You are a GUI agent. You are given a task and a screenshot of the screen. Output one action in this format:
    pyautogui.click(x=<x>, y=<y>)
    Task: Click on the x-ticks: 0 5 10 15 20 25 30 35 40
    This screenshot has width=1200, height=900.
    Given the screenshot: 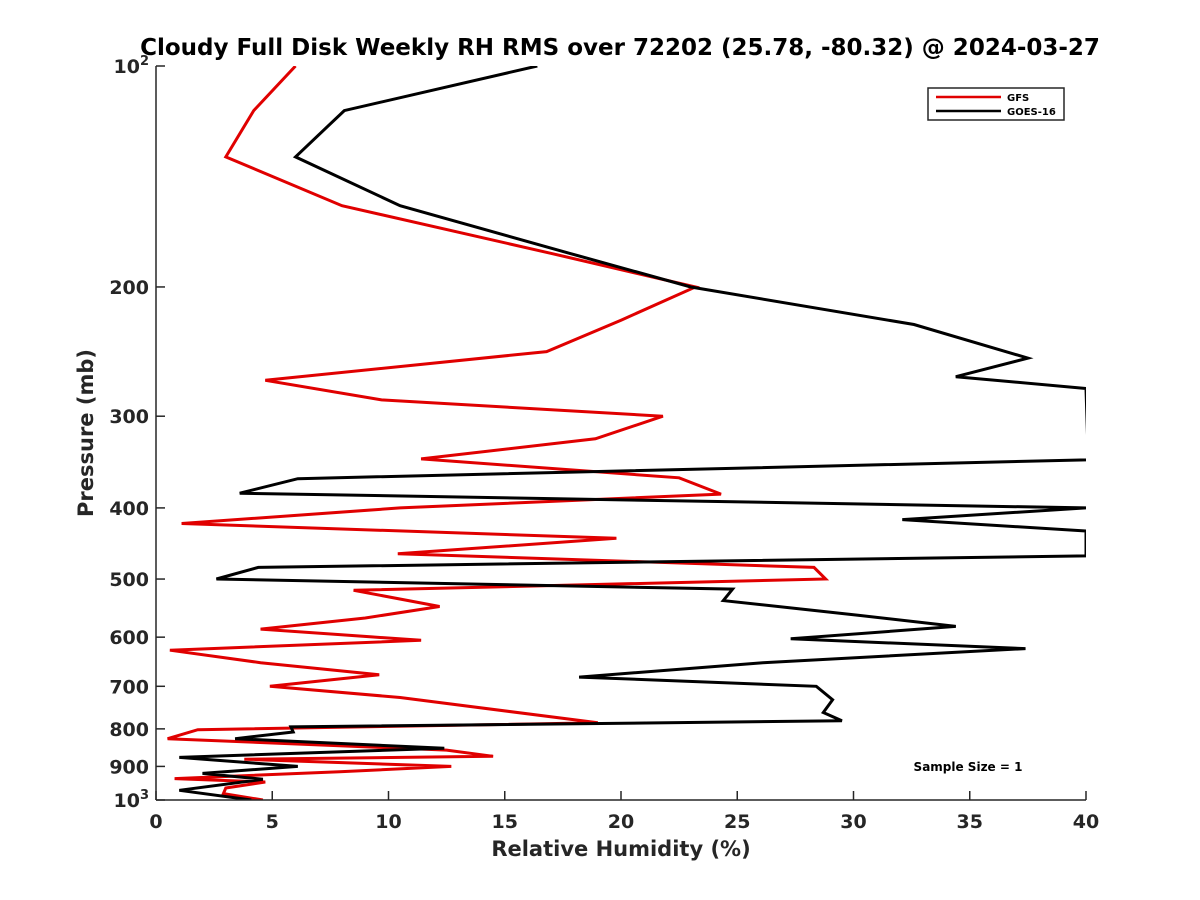 What is the action you would take?
    pyautogui.click(x=624, y=812)
    